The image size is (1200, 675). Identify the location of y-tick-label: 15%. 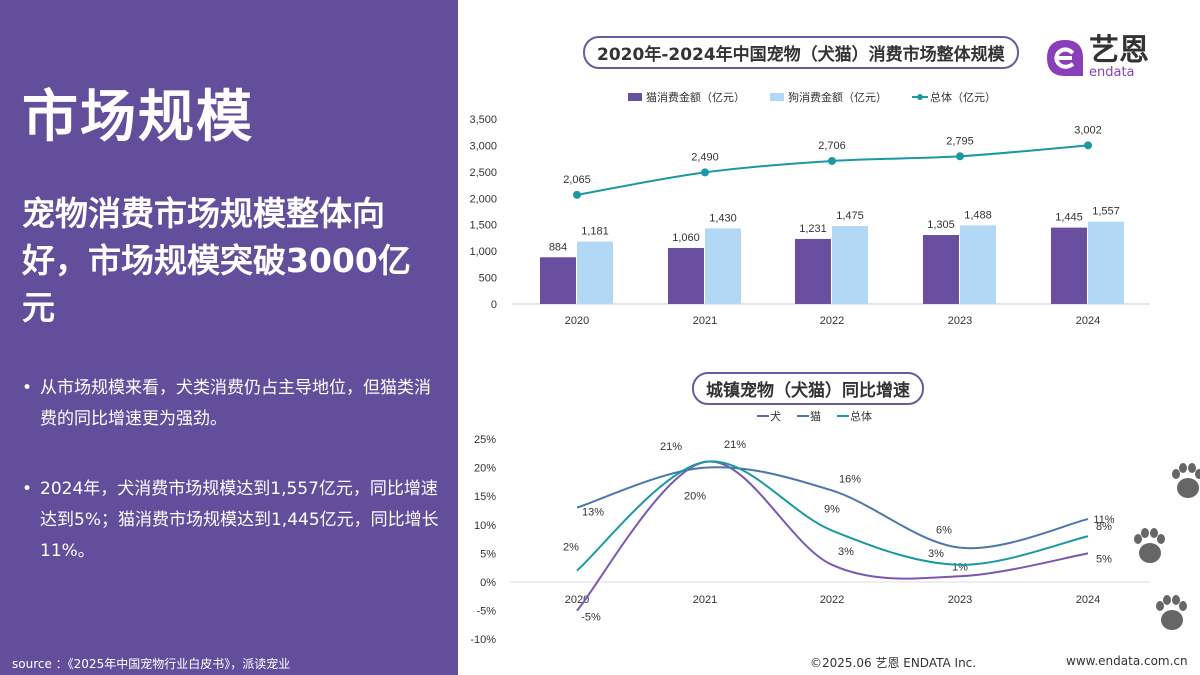
(485, 497).